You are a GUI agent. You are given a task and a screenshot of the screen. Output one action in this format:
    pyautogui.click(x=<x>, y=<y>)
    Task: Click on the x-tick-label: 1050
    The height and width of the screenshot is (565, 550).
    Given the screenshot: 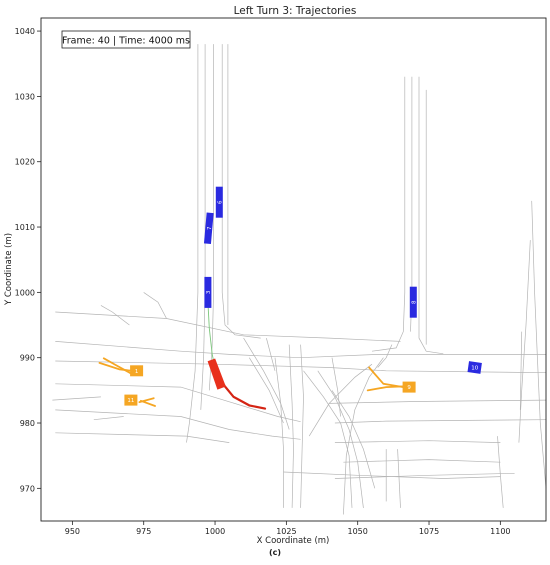 What is the action you would take?
    pyautogui.click(x=358, y=531)
    